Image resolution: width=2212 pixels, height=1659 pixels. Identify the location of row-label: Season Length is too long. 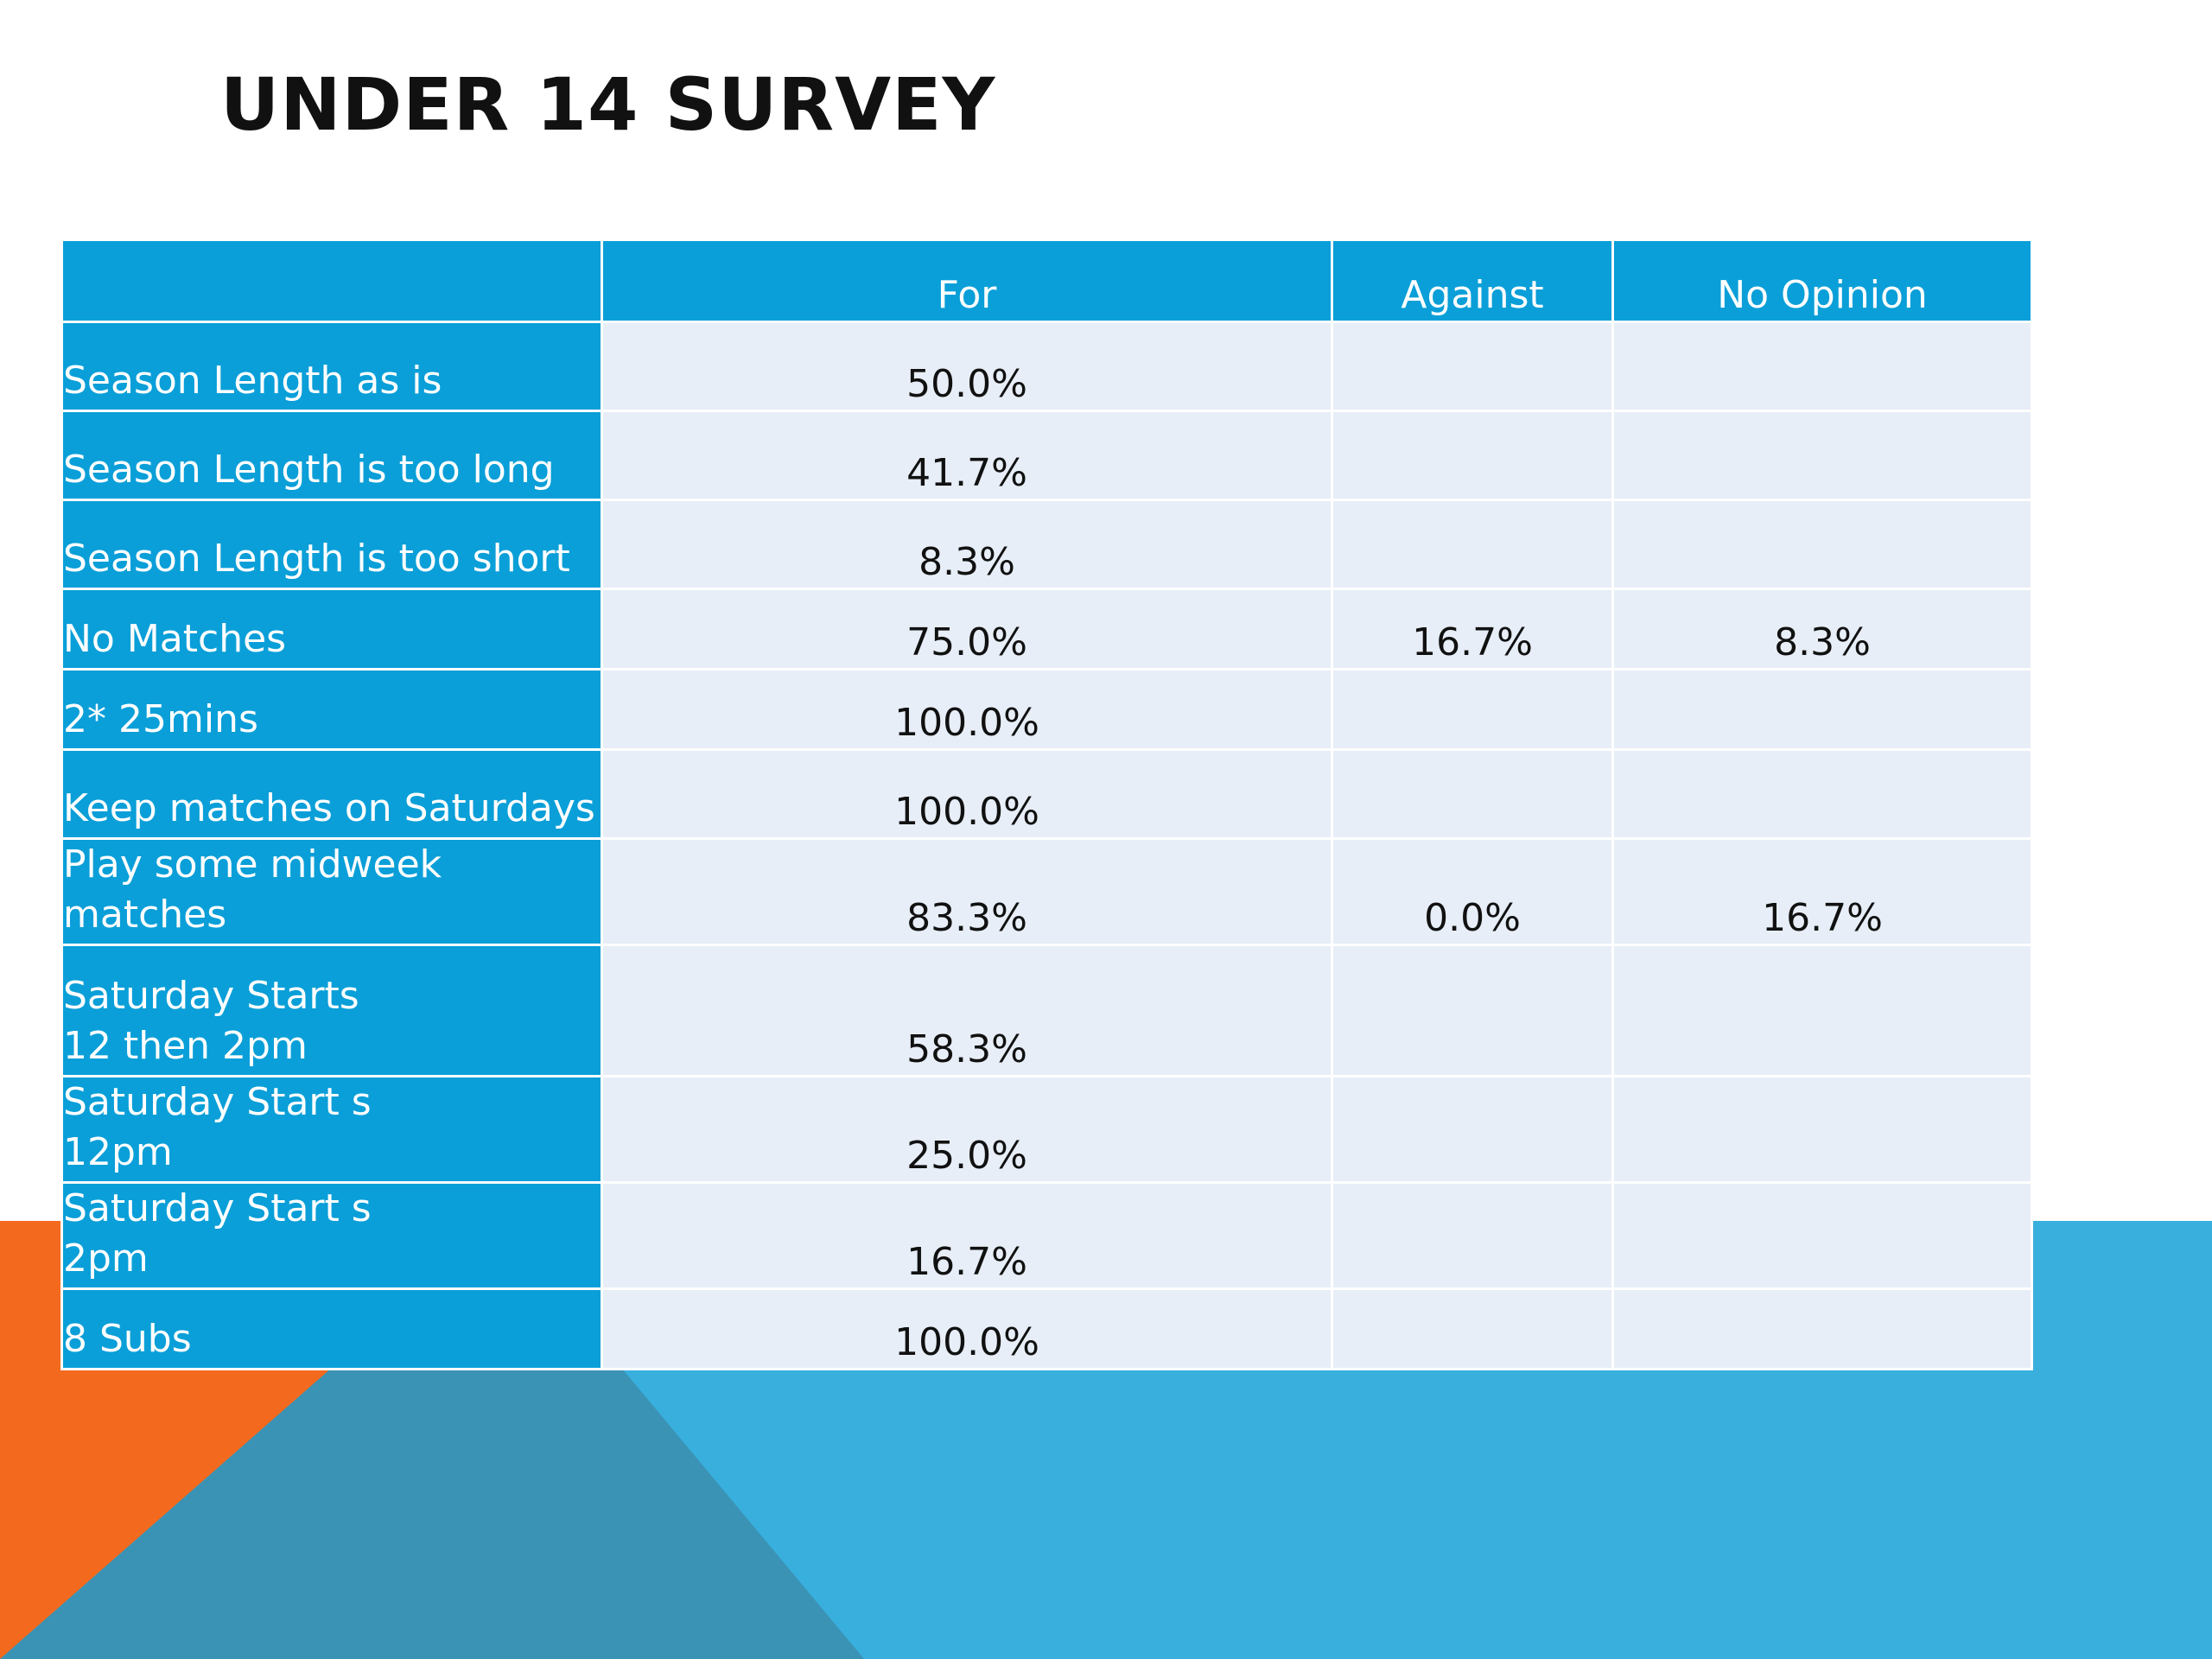
(331, 455).